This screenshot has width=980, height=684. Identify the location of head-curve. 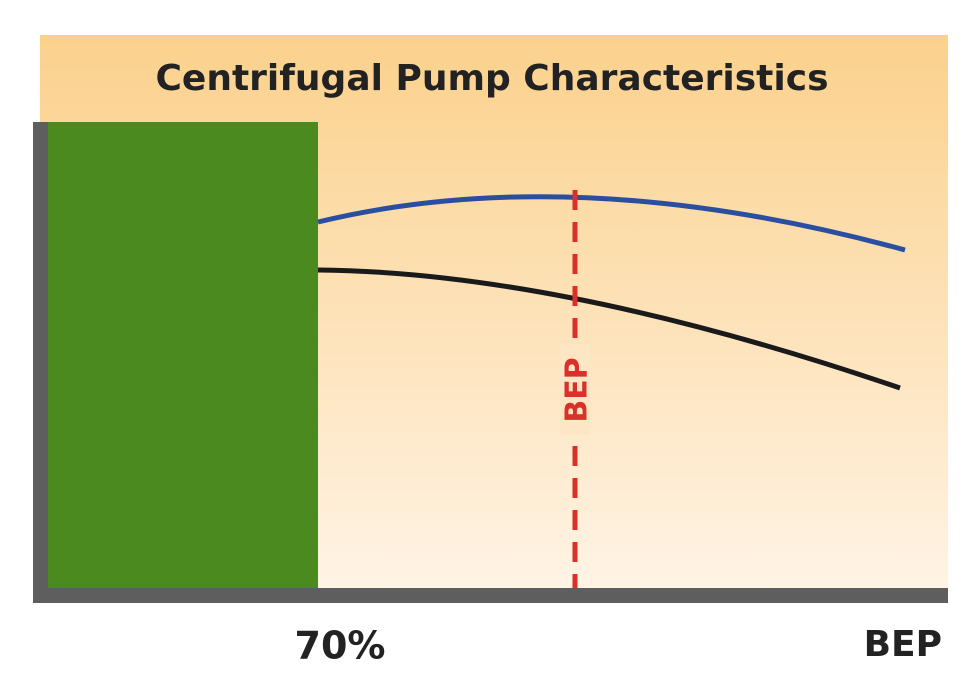
(609, 329).